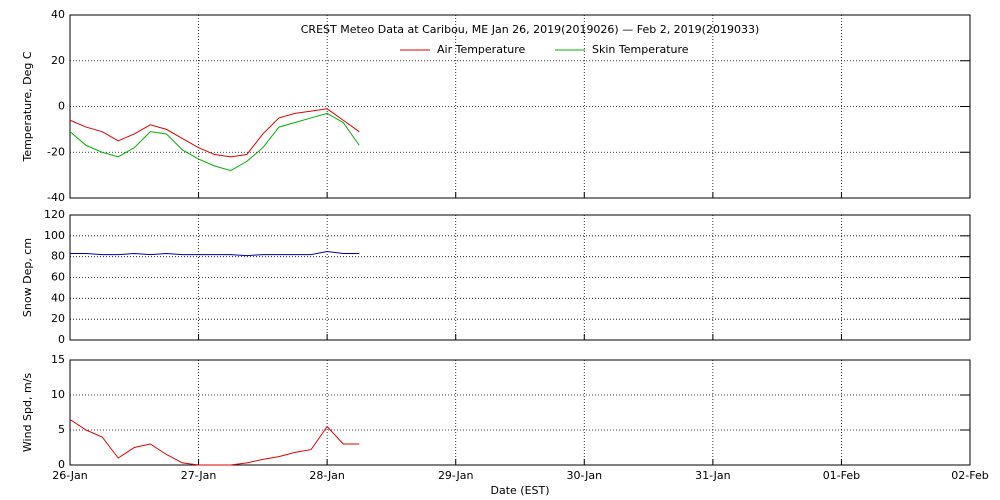  I want to click on y-tick-label: 10, so click(58, 394).